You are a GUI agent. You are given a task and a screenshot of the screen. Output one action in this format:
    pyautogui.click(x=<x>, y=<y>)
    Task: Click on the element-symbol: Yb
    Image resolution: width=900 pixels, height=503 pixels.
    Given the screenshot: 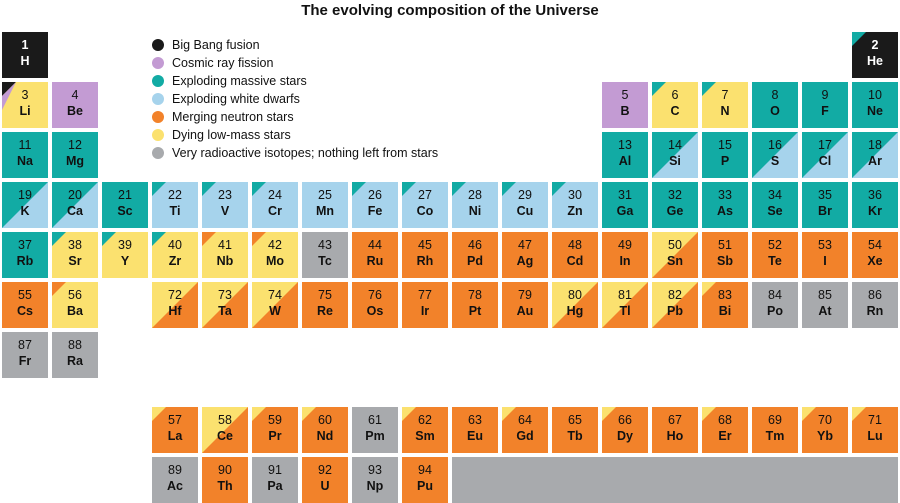 What is the action you would take?
    pyautogui.click(x=825, y=436)
    